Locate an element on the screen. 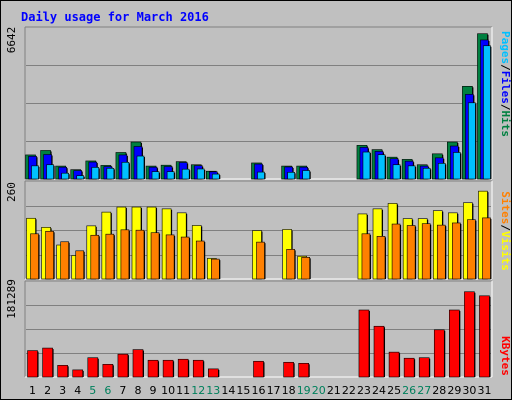  x-tick-label-29: 29 is located at coordinates (454, 390).